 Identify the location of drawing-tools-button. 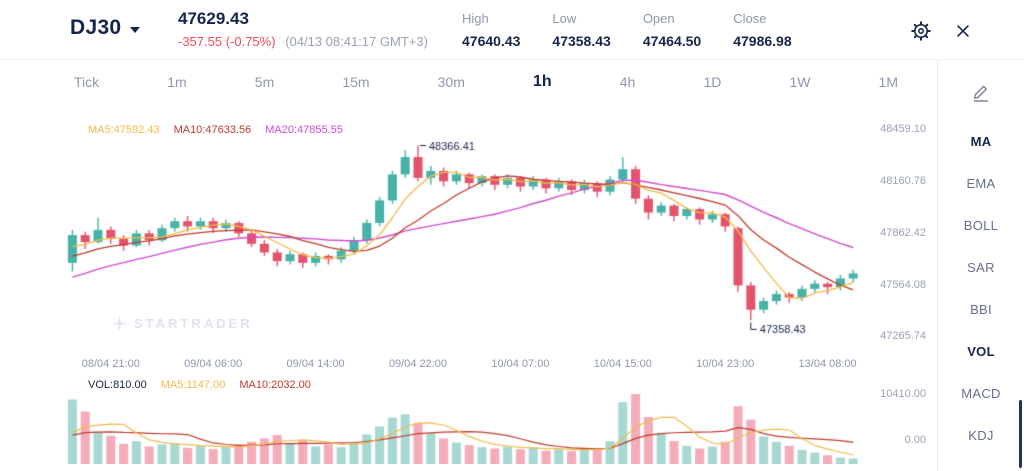
(981, 92).